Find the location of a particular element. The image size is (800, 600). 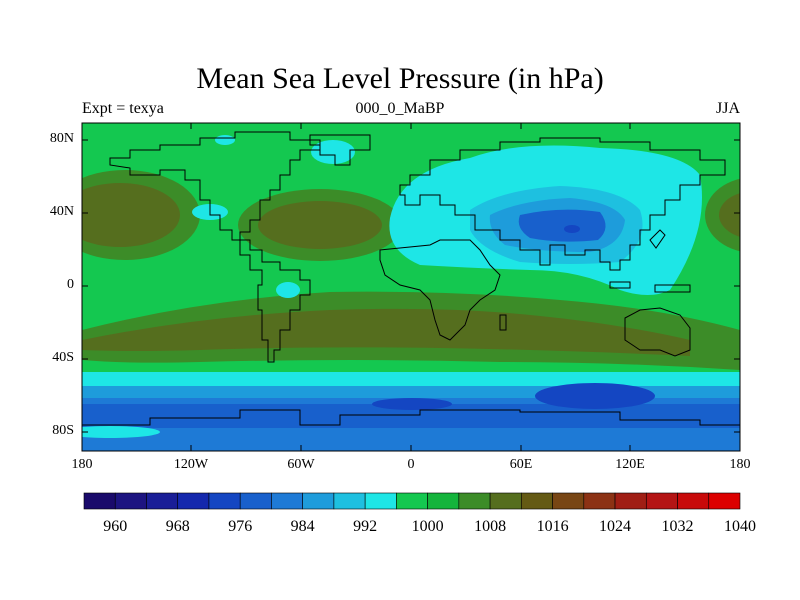

asian-low-center is located at coordinates (572, 229).